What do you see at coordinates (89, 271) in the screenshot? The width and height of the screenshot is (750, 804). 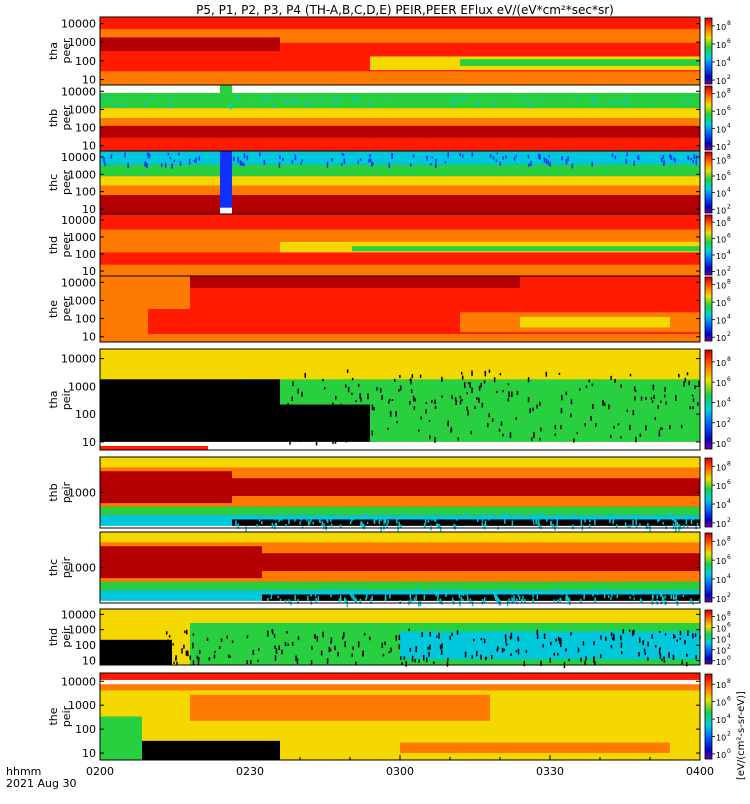 I see `y-tick-label: 10` at bounding box center [89, 271].